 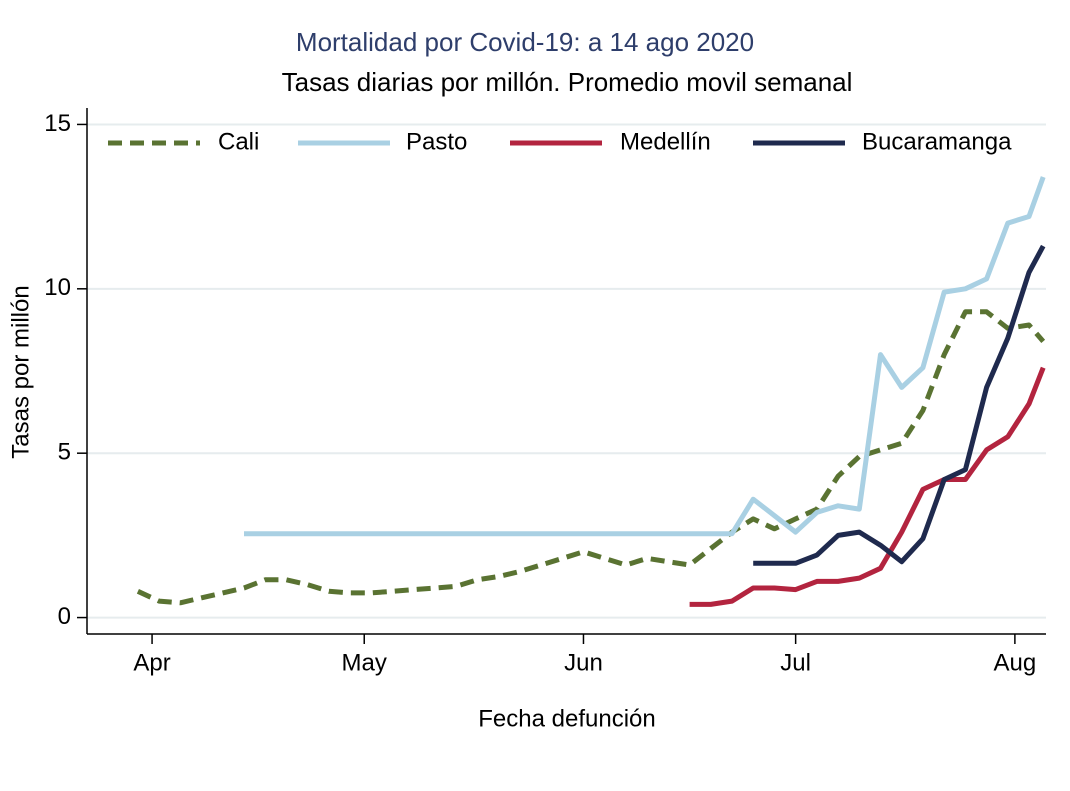 I want to click on y-axis-label: Tasas por millón, so click(x=20, y=371).